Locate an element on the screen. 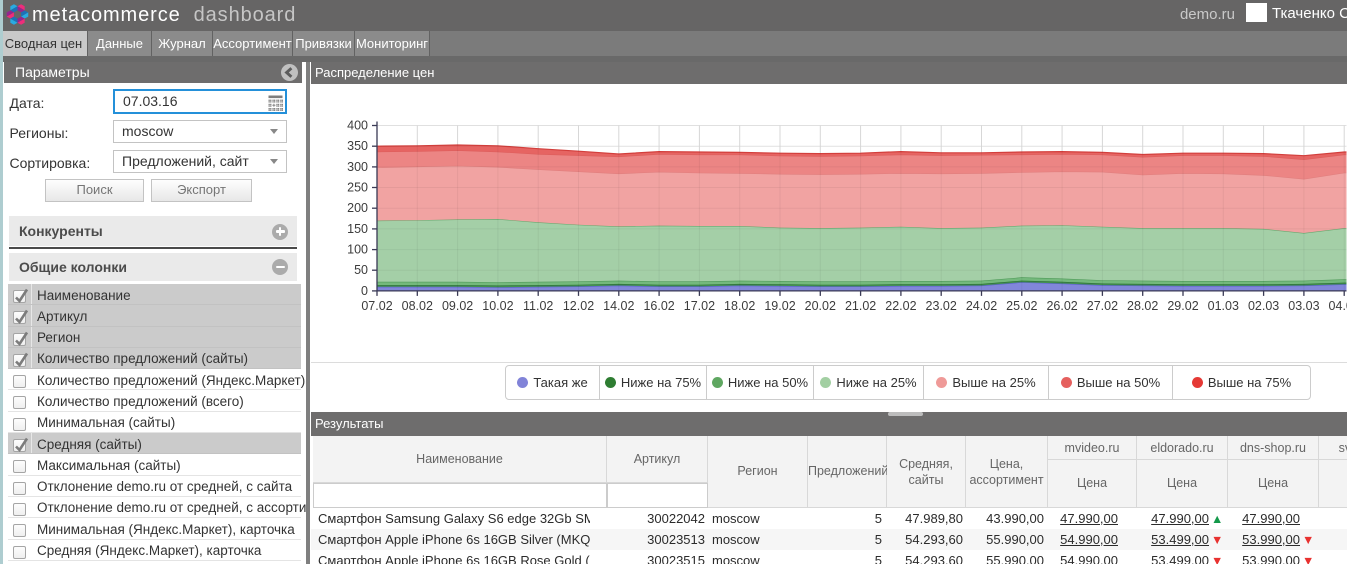 The image size is (1347, 564). svg-text: 50 is located at coordinates (361, 270).